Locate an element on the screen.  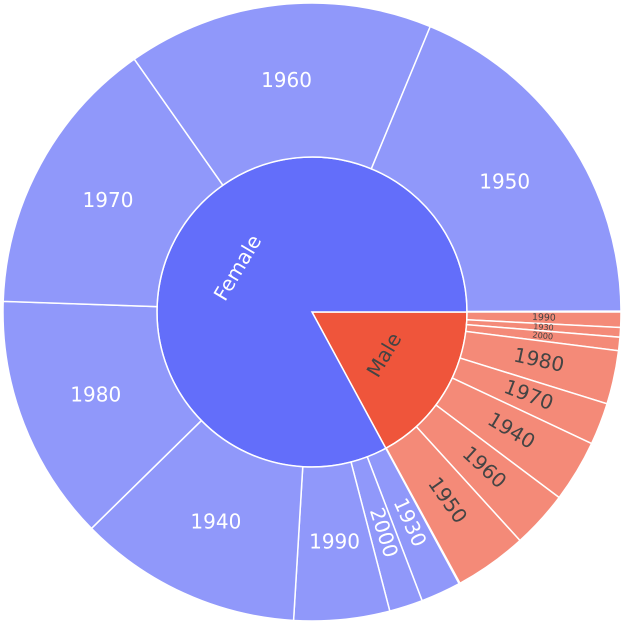
outer-label: 2000 is located at coordinates (543, 335).